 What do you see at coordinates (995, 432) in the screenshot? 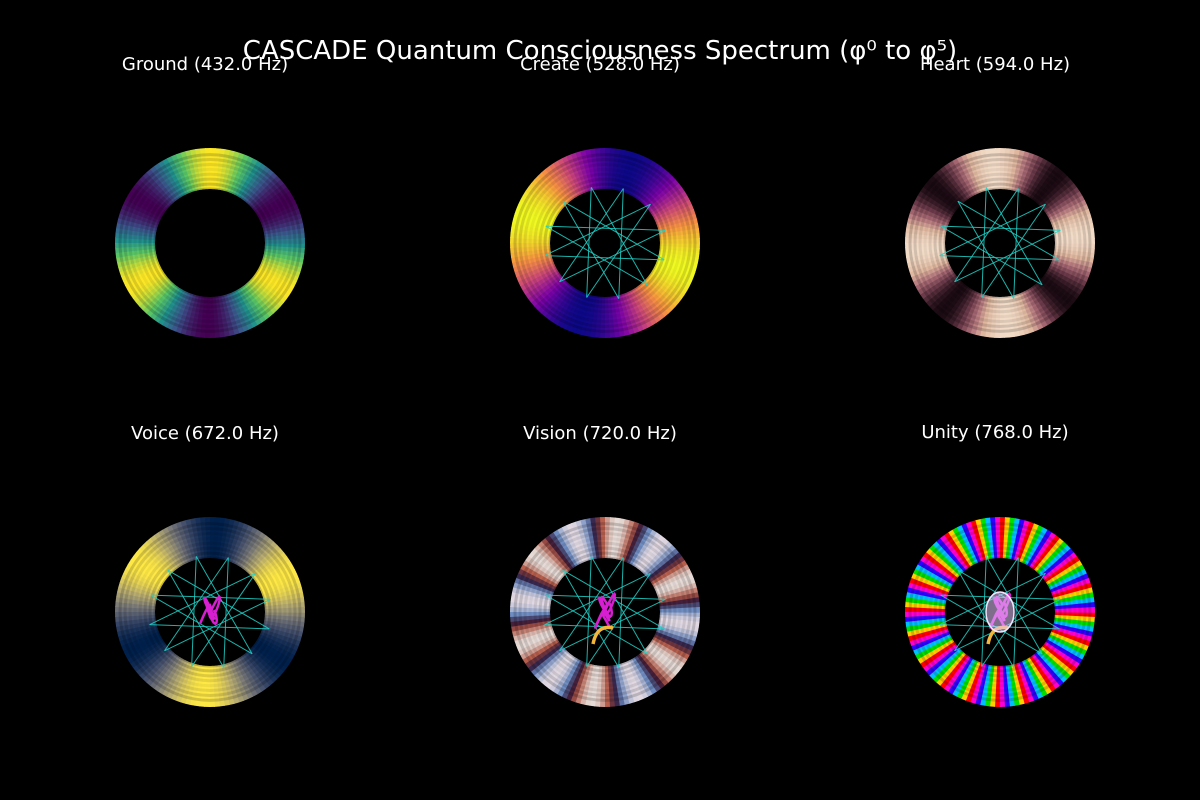
I see `panel-title-unity: Unity (768.0 Hz)` at bounding box center [995, 432].